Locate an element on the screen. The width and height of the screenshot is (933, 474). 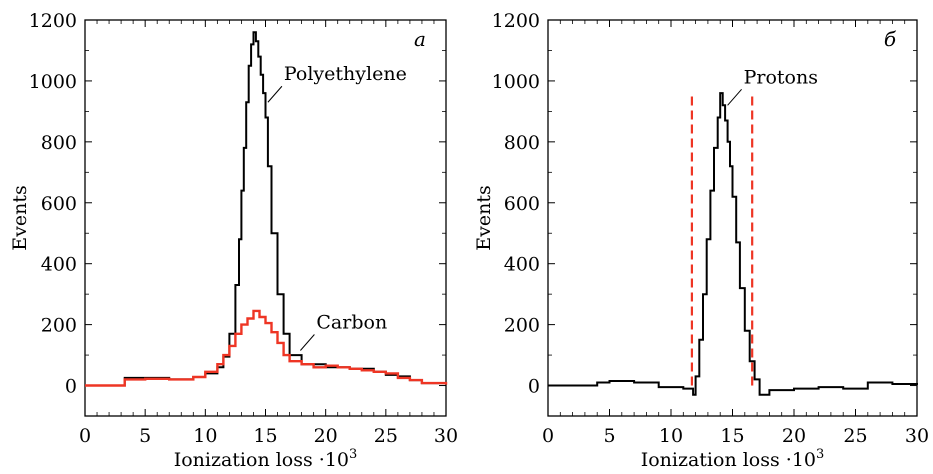
y-tick-label-b: 200 is located at coordinates (522, 326).